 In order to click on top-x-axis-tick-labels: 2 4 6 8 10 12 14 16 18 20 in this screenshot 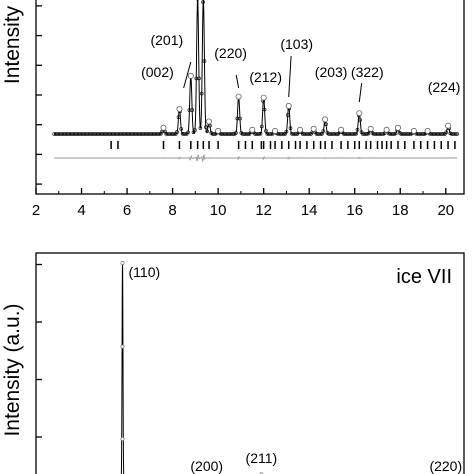, I will do `click(243, 210)`.